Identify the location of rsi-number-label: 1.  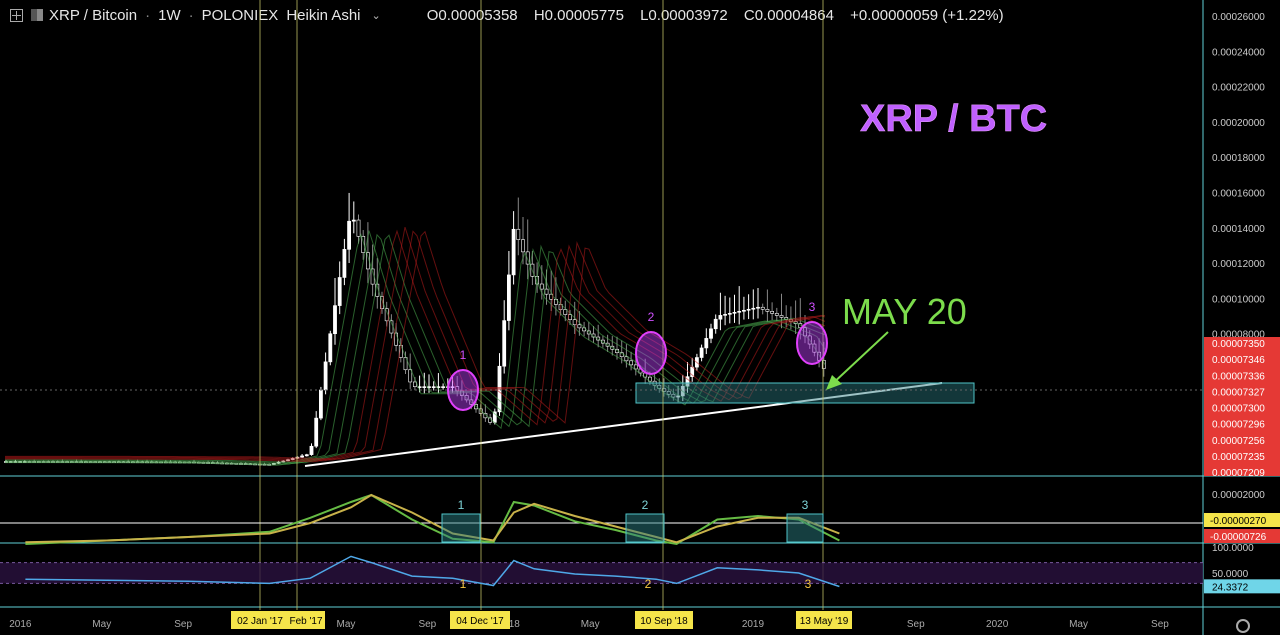
(463, 584).